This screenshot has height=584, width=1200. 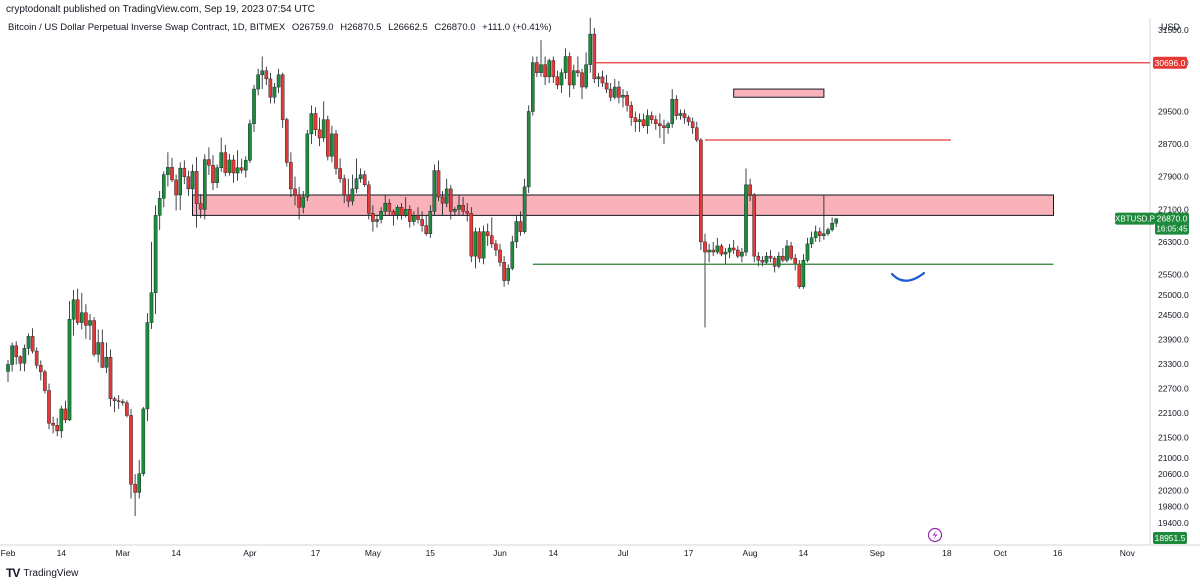 What do you see at coordinates (51, 573) in the screenshot?
I see `brand-name: TradingView` at bounding box center [51, 573].